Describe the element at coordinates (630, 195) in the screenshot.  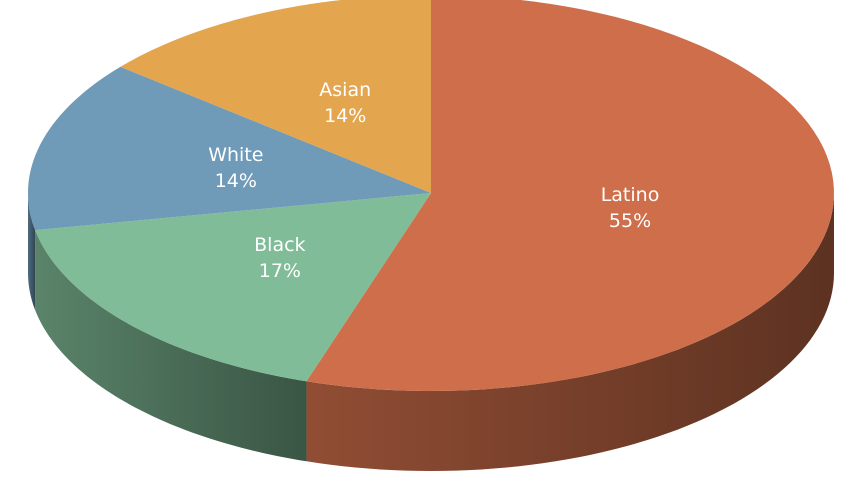
I see `category-label: Latino` at that location.